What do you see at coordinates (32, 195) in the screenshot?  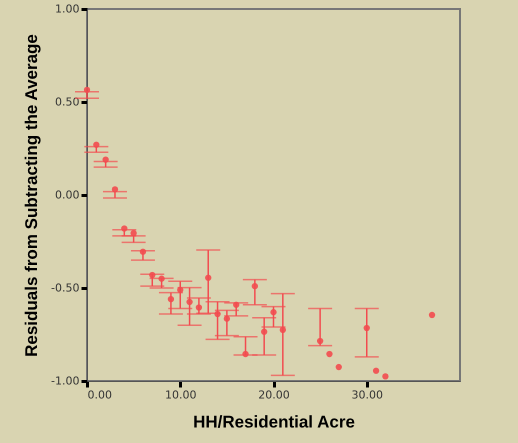 I see `y-axis-title: Residuals from Subtracting the Average` at bounding box center [32, 195].